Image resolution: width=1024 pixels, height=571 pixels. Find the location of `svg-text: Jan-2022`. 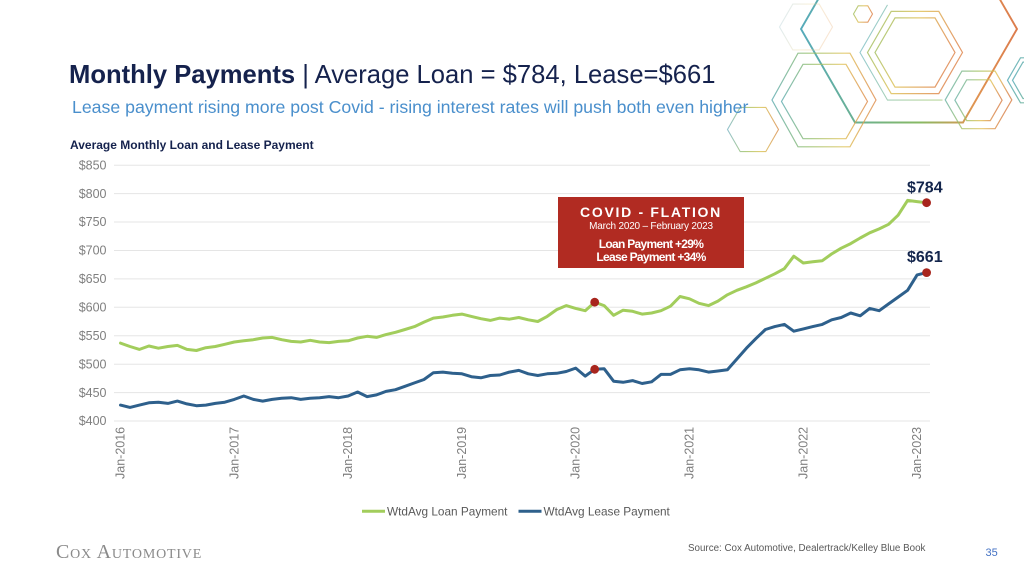

svg-text: Jan-2022 is located at coordinates (803, 453).